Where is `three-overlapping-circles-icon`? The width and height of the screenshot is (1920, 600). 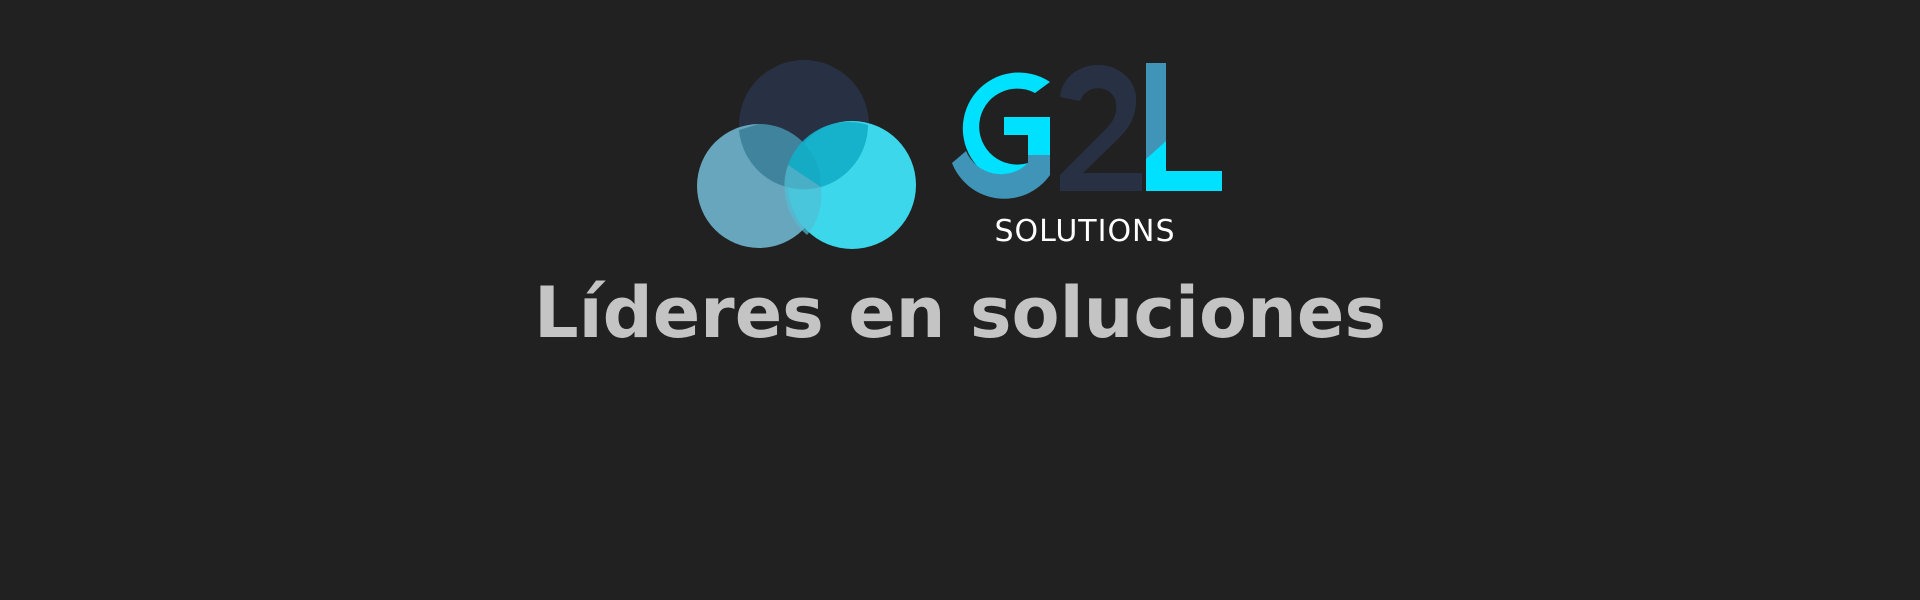 three-overlapping-circles-icon is located at coordinates (806, 154).